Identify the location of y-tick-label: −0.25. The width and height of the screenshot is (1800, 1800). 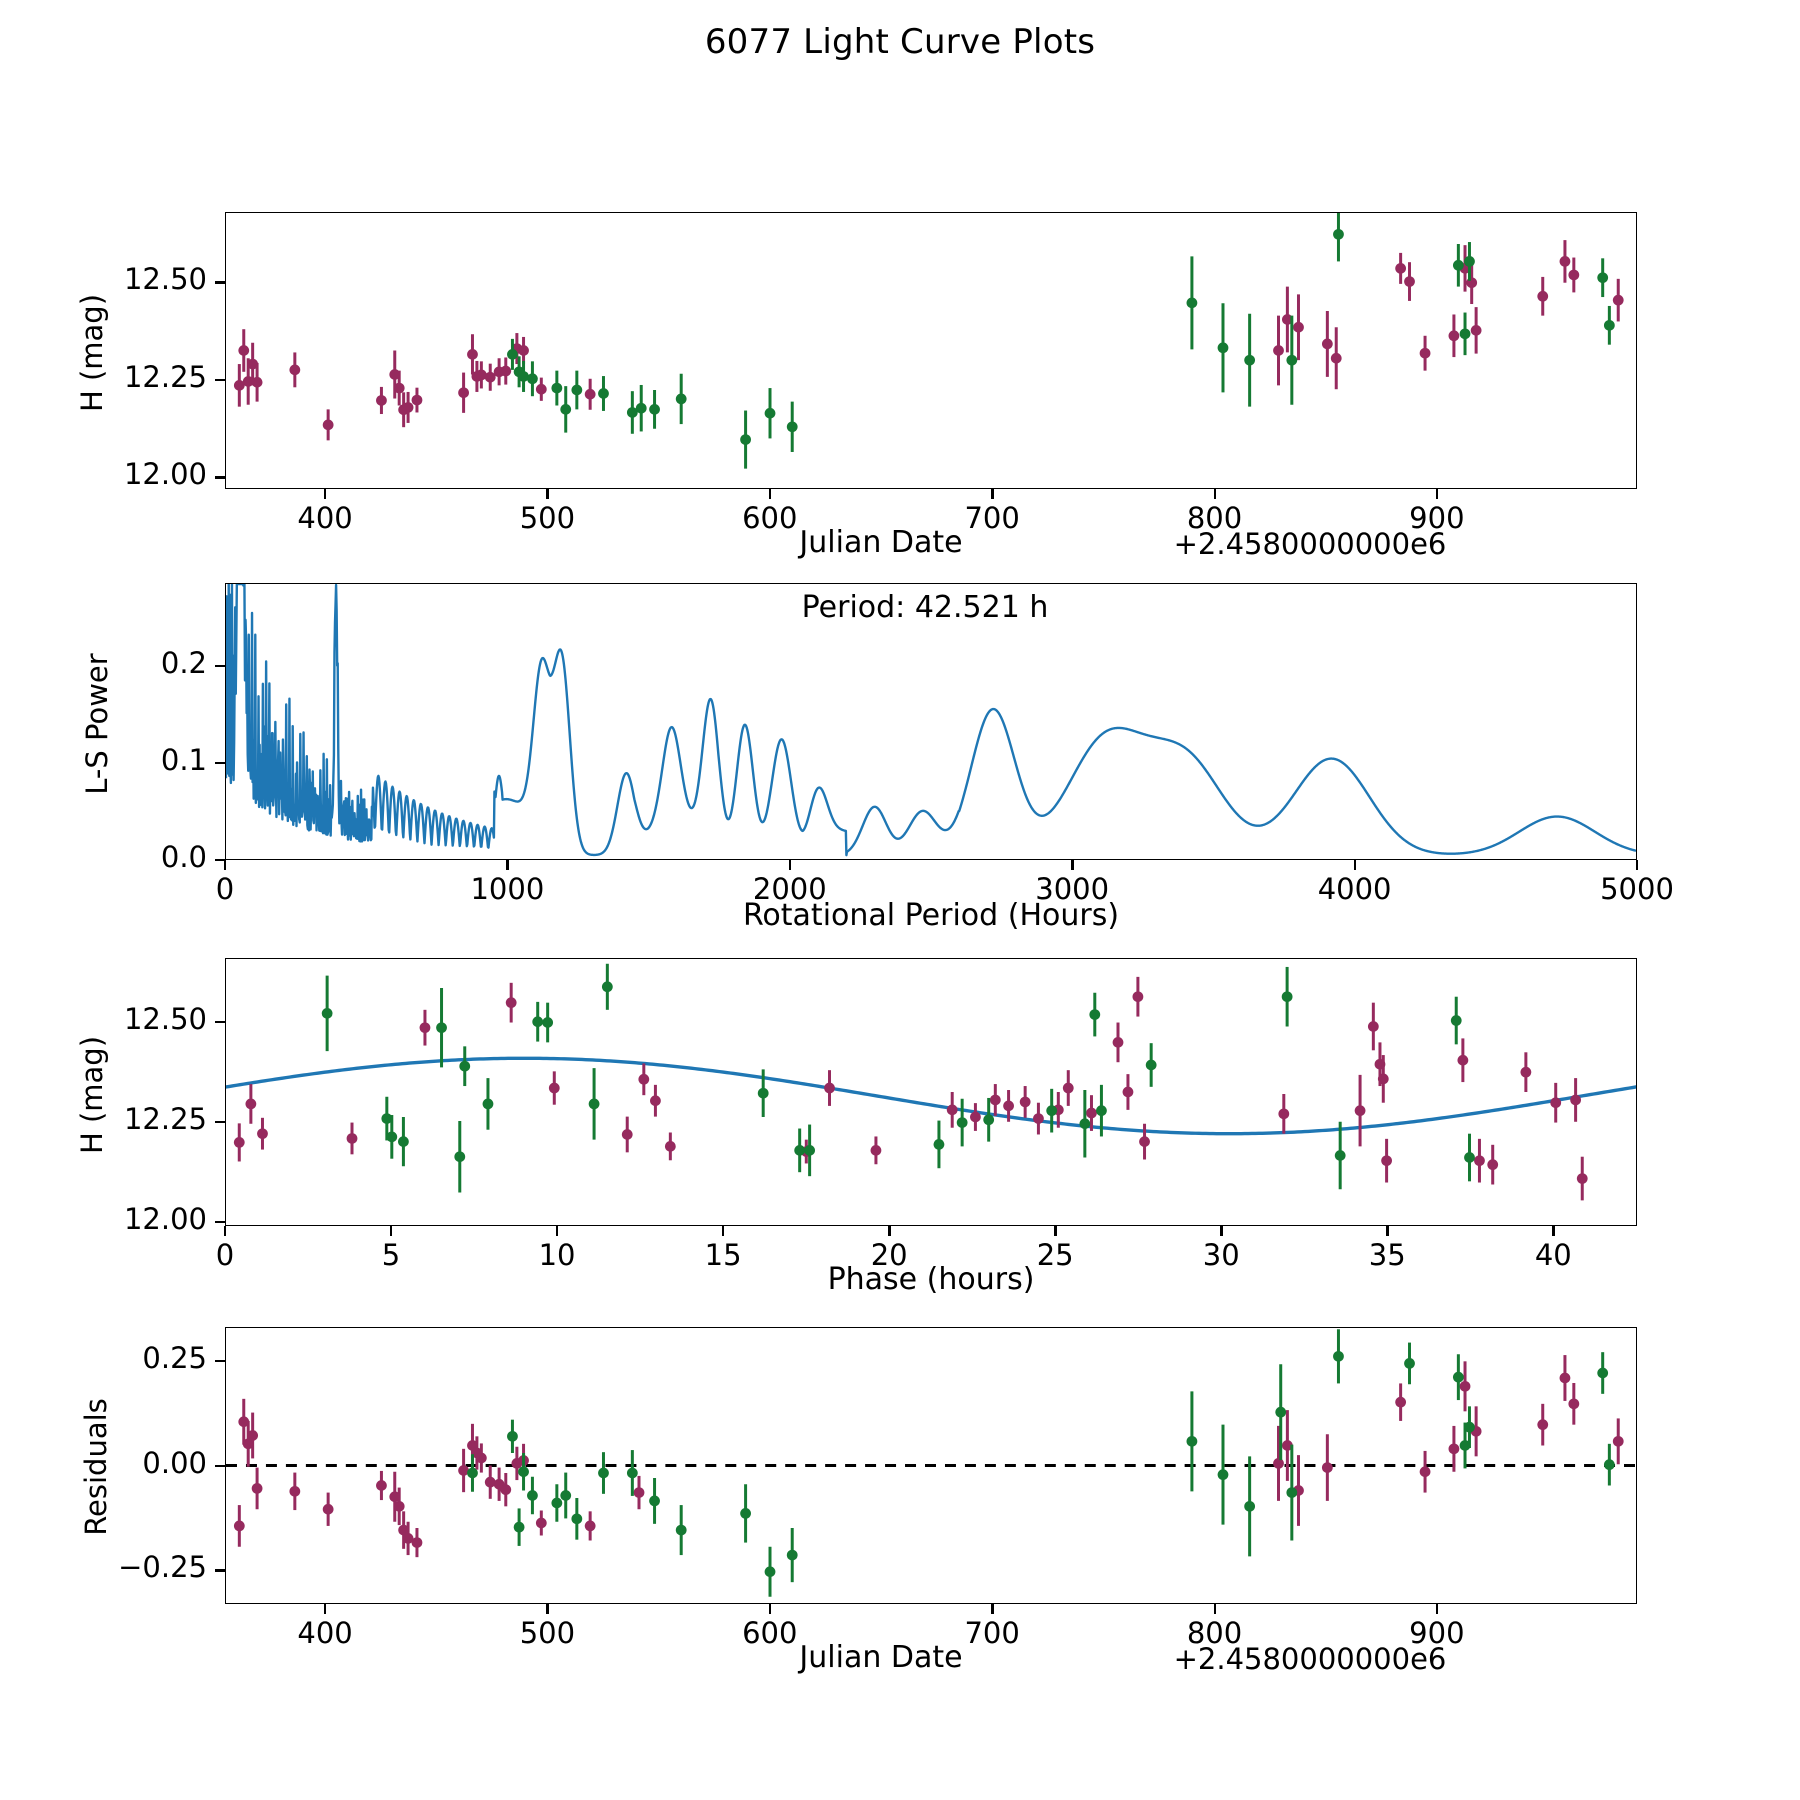
(162, 1567).